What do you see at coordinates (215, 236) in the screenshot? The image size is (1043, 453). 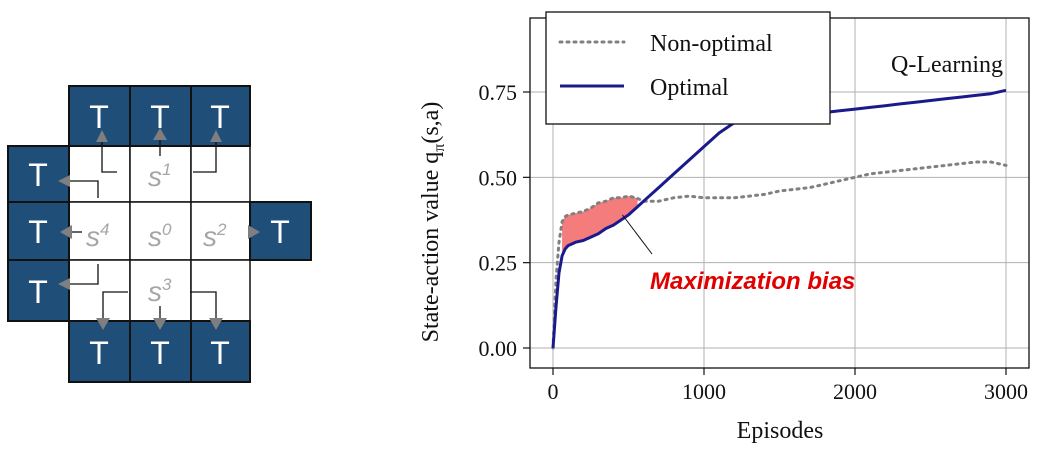 I see `state-label-s2: s2` at bounding box center [215, 236].